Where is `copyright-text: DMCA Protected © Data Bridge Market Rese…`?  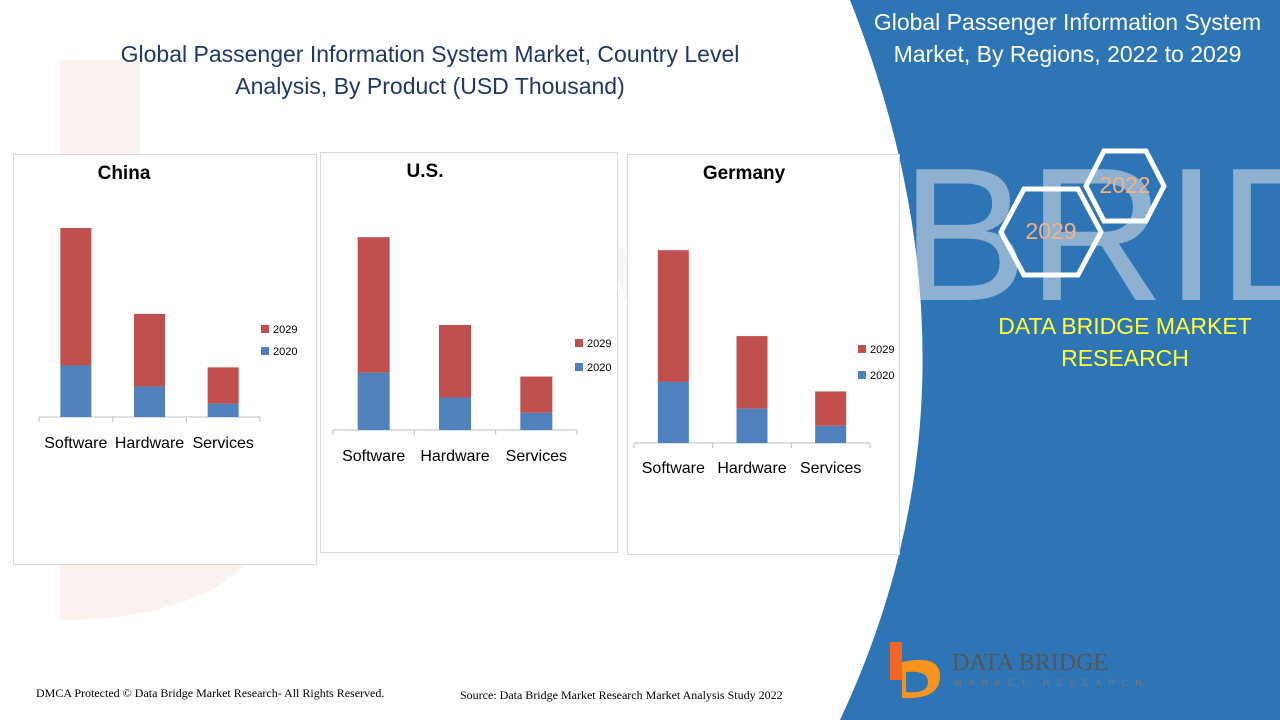 copyright-text: DMCA Protected © Data Bridge Market Rese… is located at coordinates (210, 693).